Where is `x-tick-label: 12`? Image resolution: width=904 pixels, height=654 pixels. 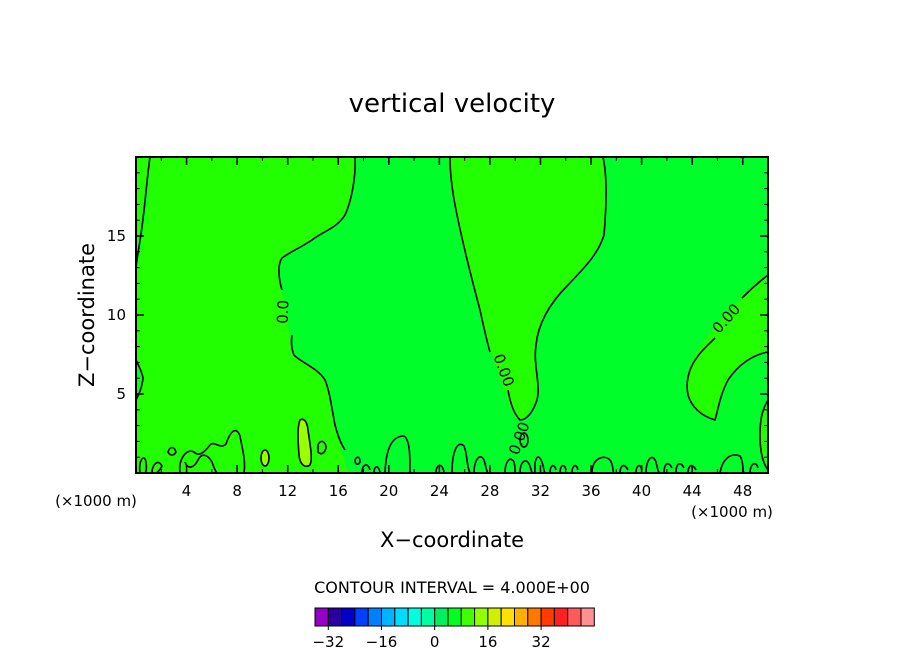
x-tick-label: 12 is located at coordinates (287, 491).